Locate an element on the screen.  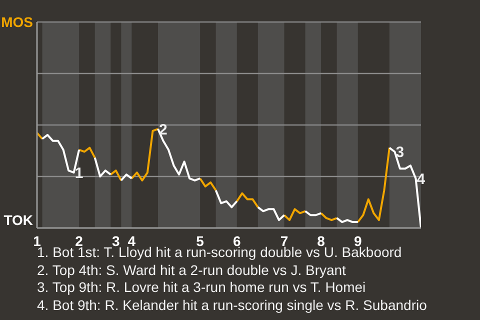
text: 4. Bot 9th: R. Kelander hit a run-scoring single vs R. Subandrio is located at coordinates (232, 305).